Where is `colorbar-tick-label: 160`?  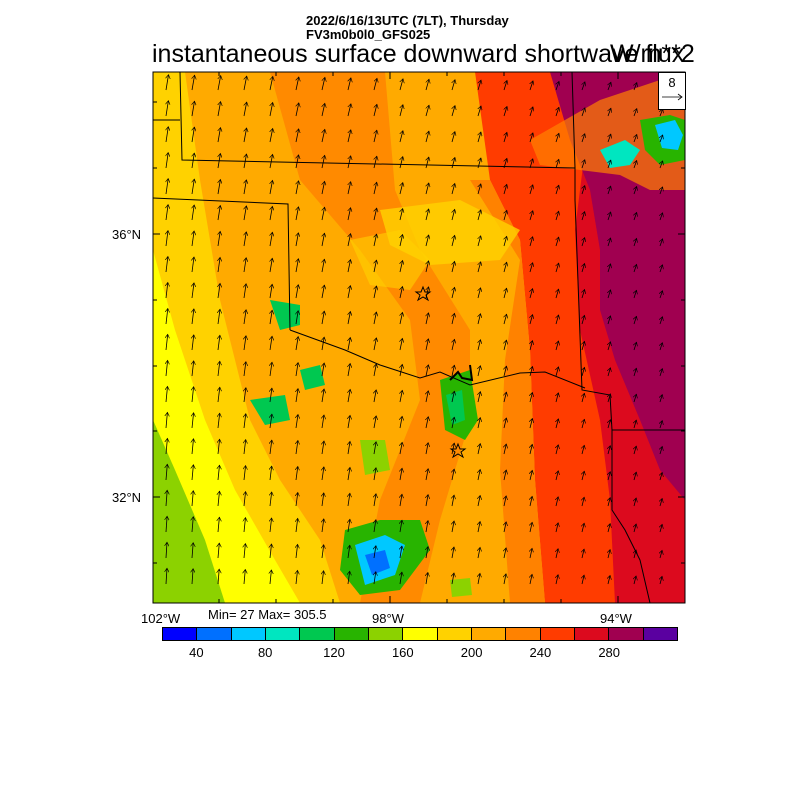
colorbar-tick-label: 160 is located at coordinates (402, 652).